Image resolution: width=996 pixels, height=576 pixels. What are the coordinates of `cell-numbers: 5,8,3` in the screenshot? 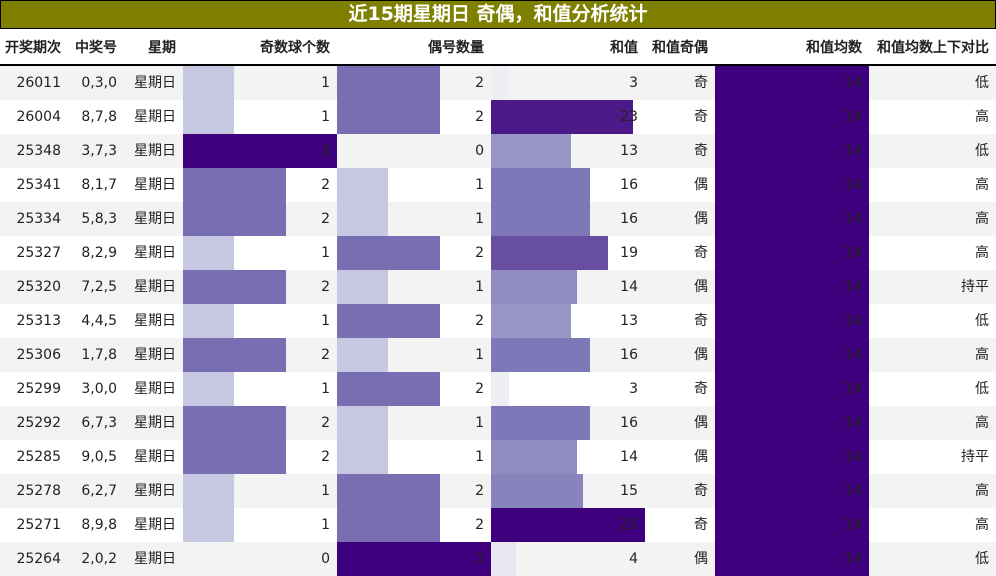 It's located at (96, 219).